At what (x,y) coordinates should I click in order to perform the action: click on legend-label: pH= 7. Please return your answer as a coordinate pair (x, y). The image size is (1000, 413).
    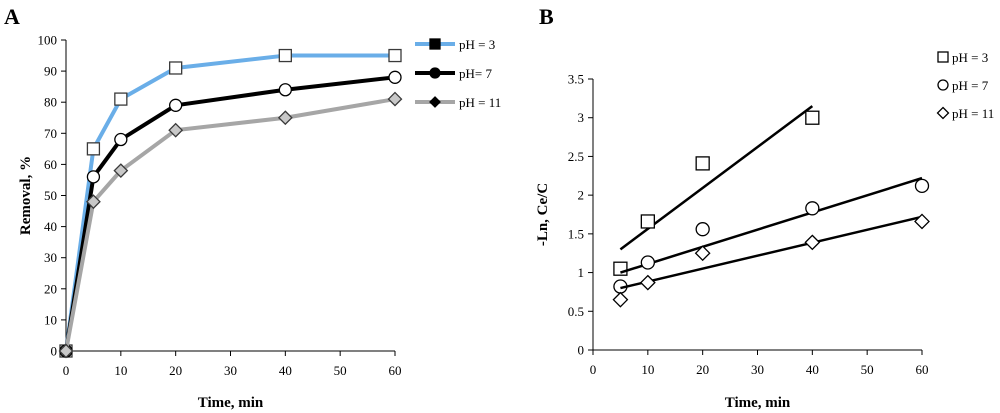
    Looking at the image, I should click on (475, 73).